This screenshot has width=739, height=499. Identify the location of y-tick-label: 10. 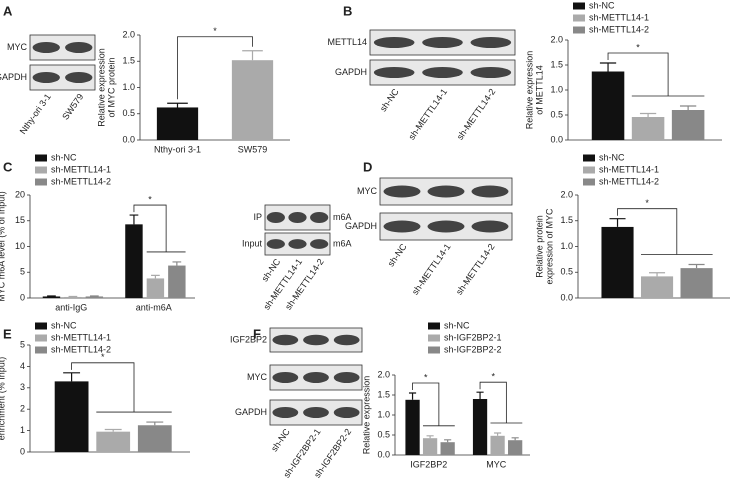
(20, 246).